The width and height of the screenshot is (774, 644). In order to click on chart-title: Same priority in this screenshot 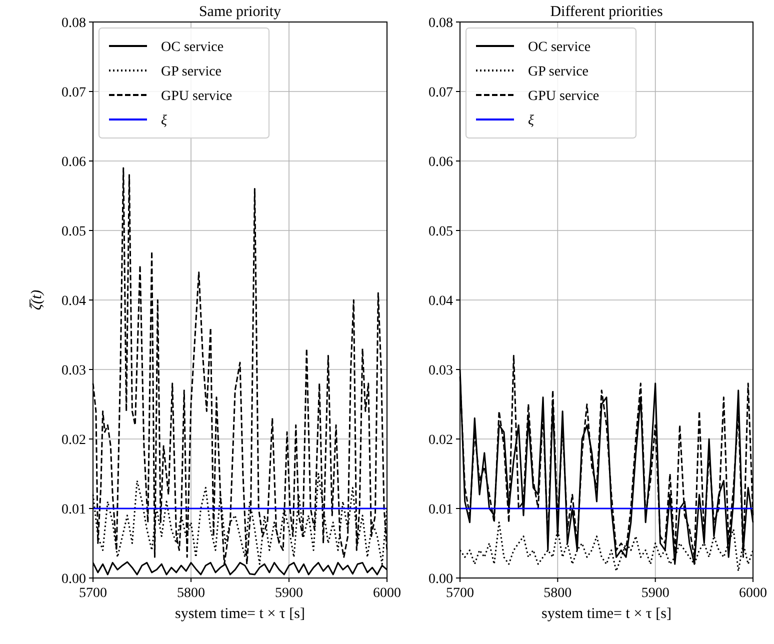, I will do `click(240, 12)`.